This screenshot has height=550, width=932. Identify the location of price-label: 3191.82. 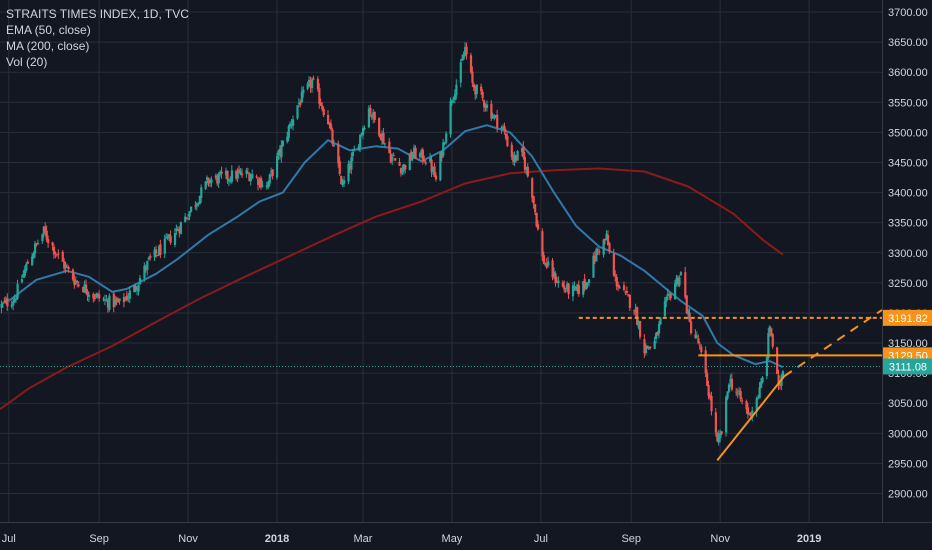
(908, 319).